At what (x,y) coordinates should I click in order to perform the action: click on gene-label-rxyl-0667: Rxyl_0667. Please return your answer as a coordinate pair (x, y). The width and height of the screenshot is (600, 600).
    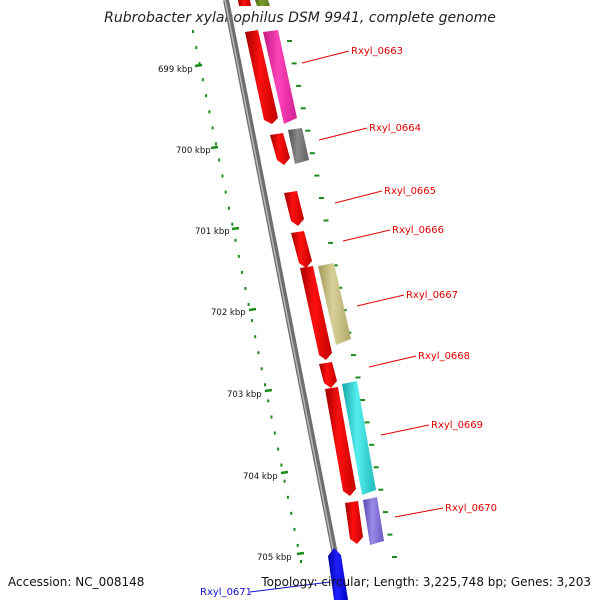
    Looking at the image, I should click on (407, 298).